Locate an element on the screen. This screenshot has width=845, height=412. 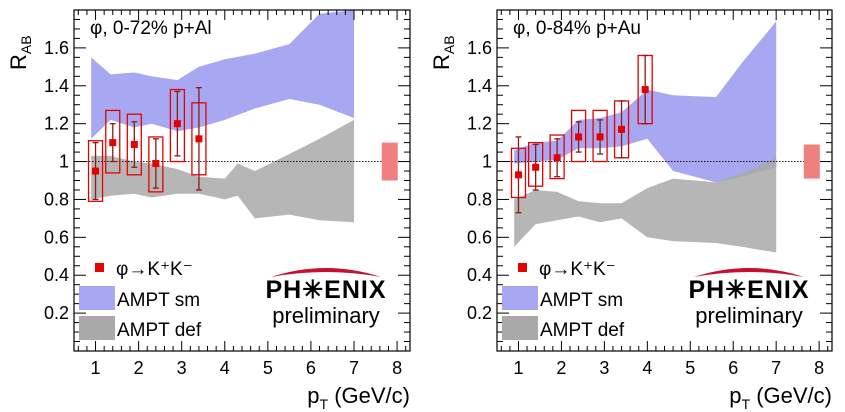
panel-title: φ, 0-72% p+Al is located at coordinates (151, 28).